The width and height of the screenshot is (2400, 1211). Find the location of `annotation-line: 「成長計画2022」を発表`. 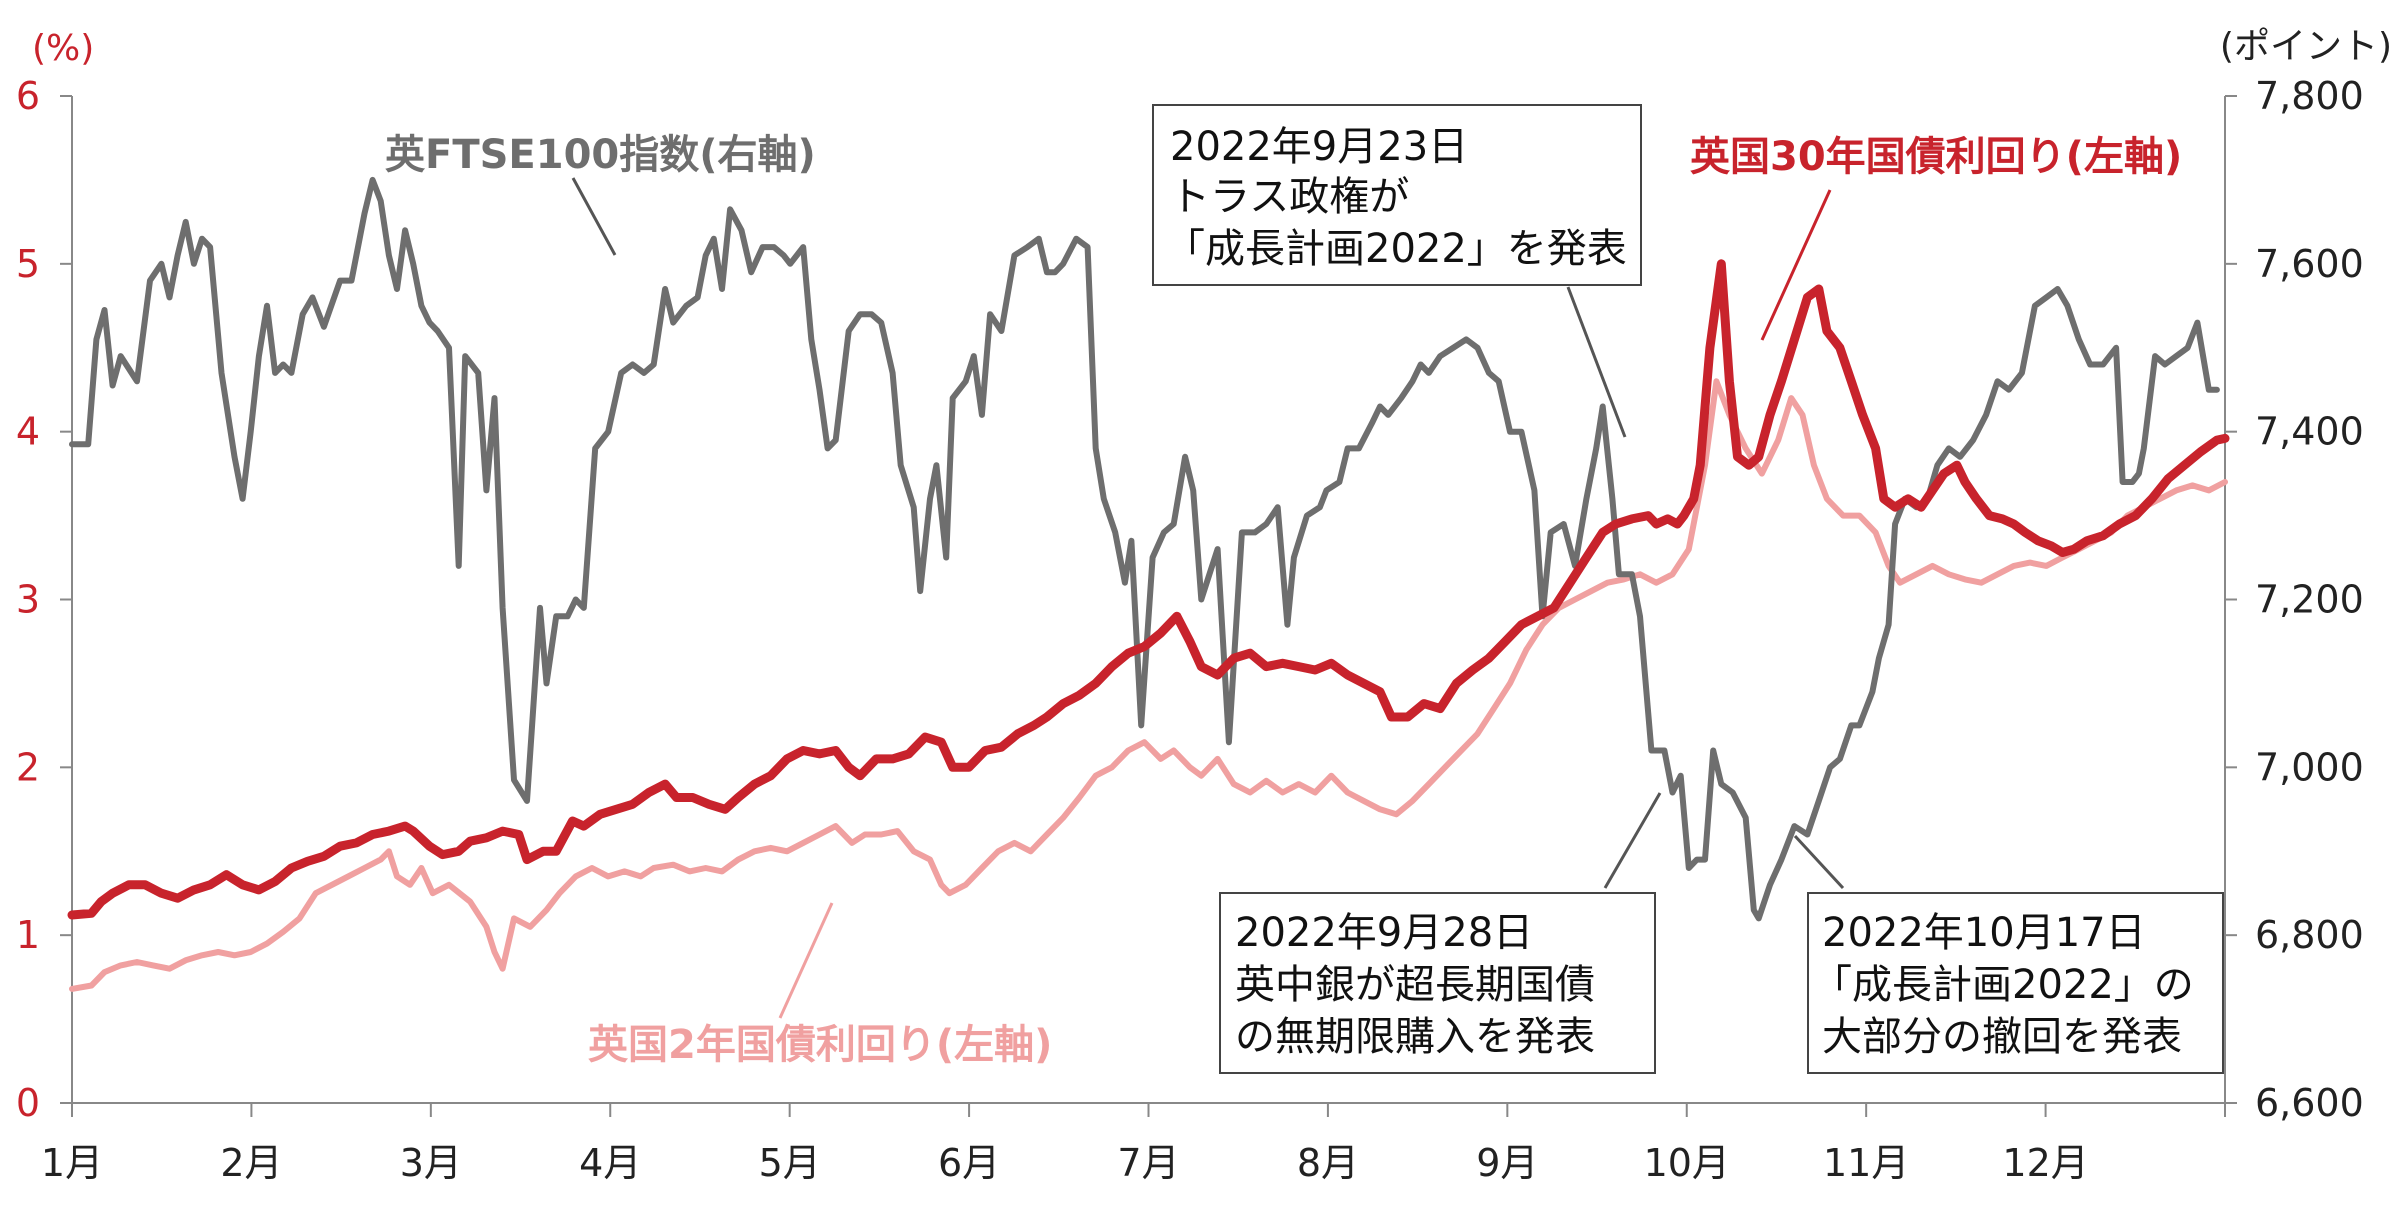

annotation-line: 「成長計画2022」を発表 is located at coordinates (1396, 249).